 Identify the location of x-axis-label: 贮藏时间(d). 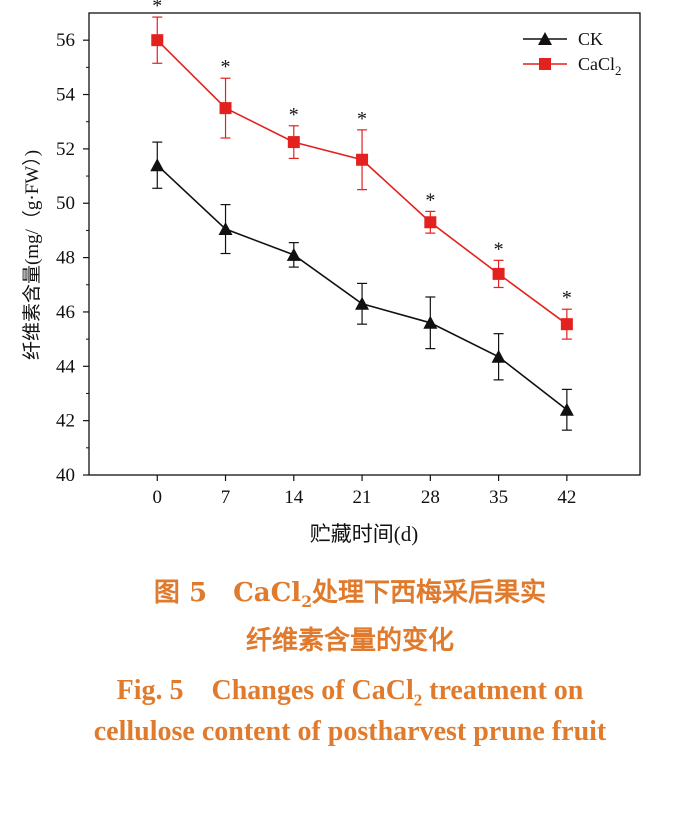
(364, 534).